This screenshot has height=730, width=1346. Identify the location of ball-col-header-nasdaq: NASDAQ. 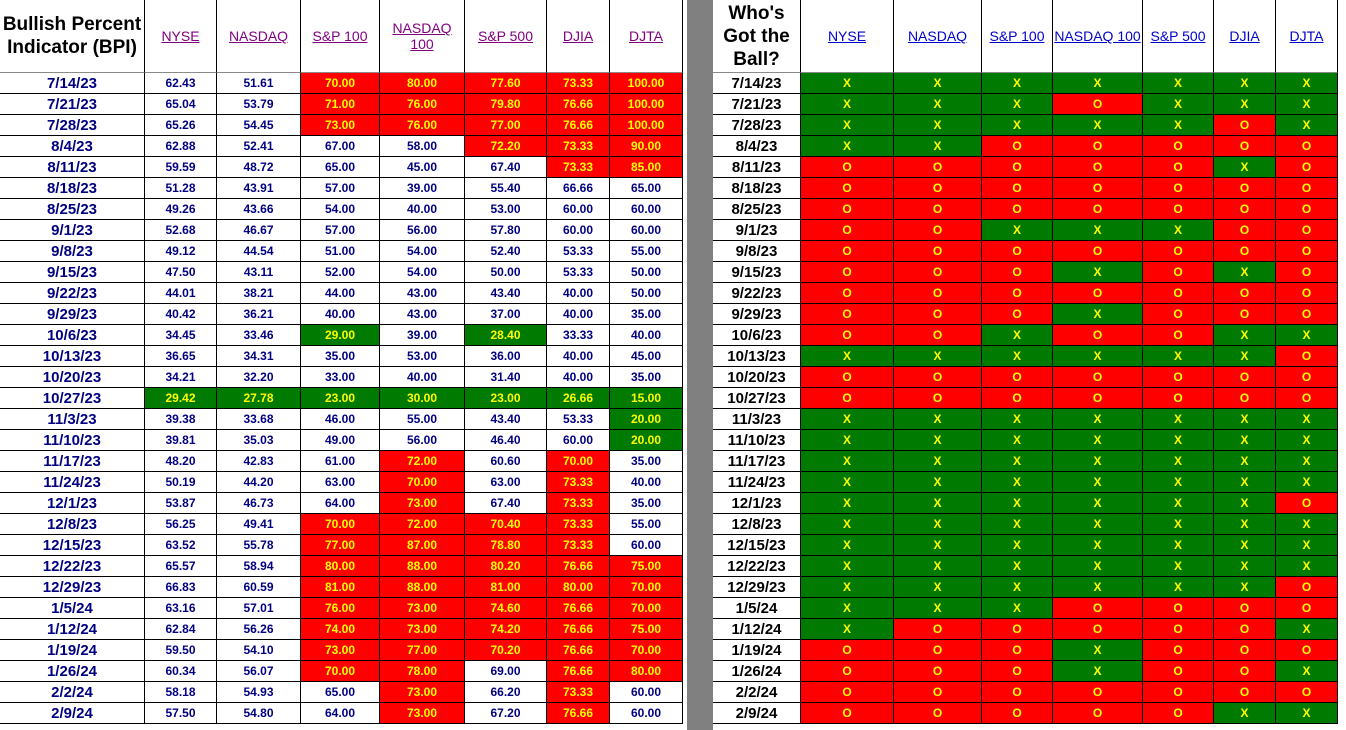
(938, 36).